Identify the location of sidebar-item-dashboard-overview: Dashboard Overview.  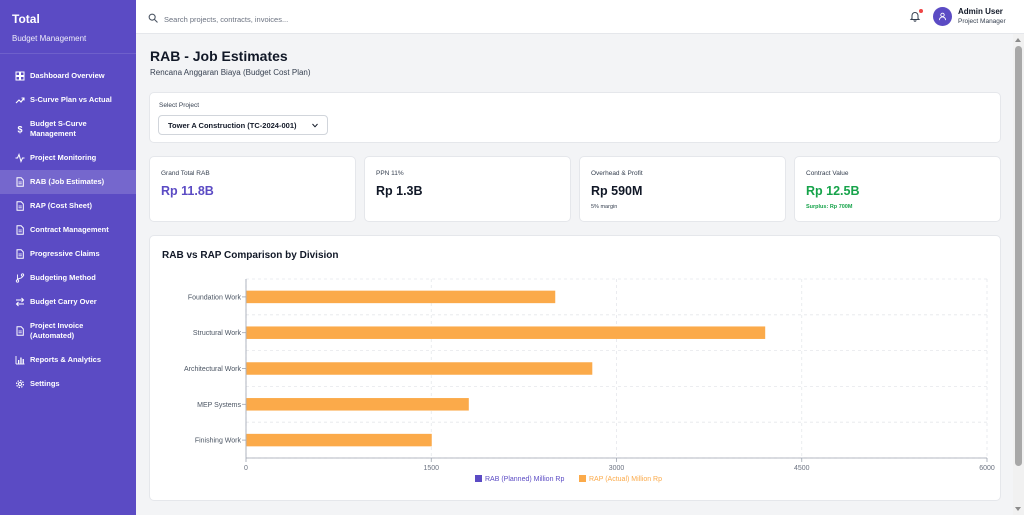
(68, 76).